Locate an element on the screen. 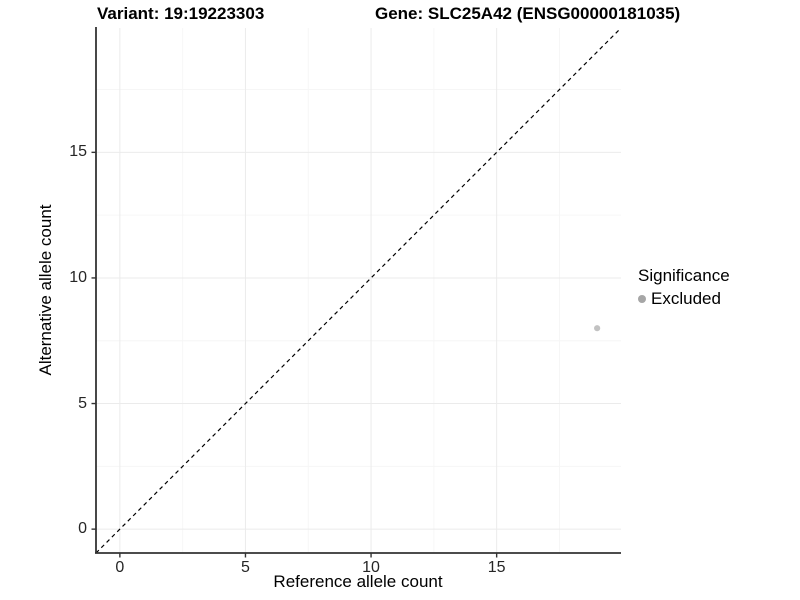 The image size is (800, 600). x-tick-label: 5 is located at coordinates (245, 567).